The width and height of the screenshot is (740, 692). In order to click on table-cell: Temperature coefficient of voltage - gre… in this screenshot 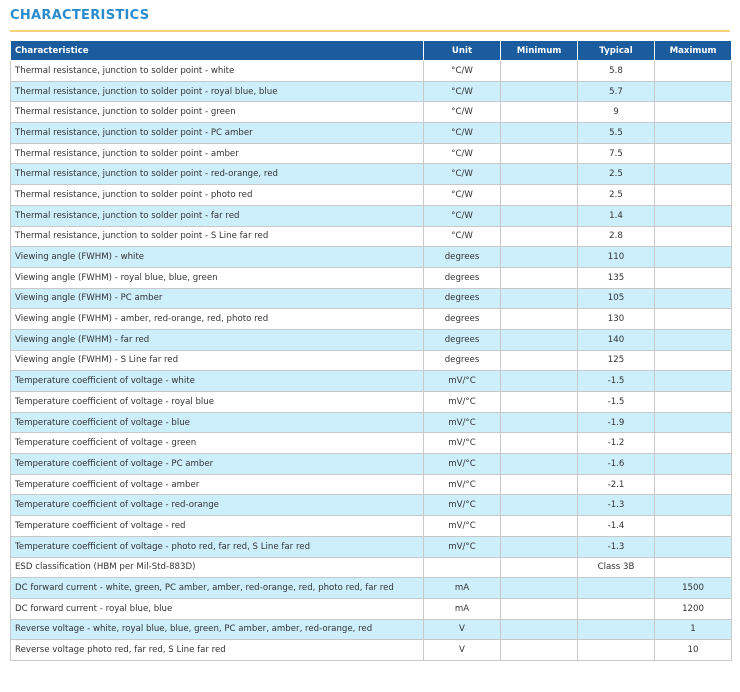, I will do `click(217, 443)`.